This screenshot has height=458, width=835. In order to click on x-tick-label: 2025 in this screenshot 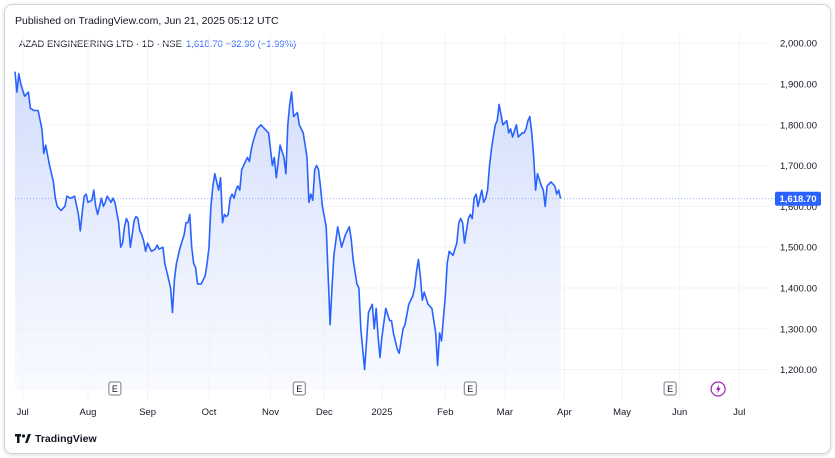, I will do `click(381, 412)`.